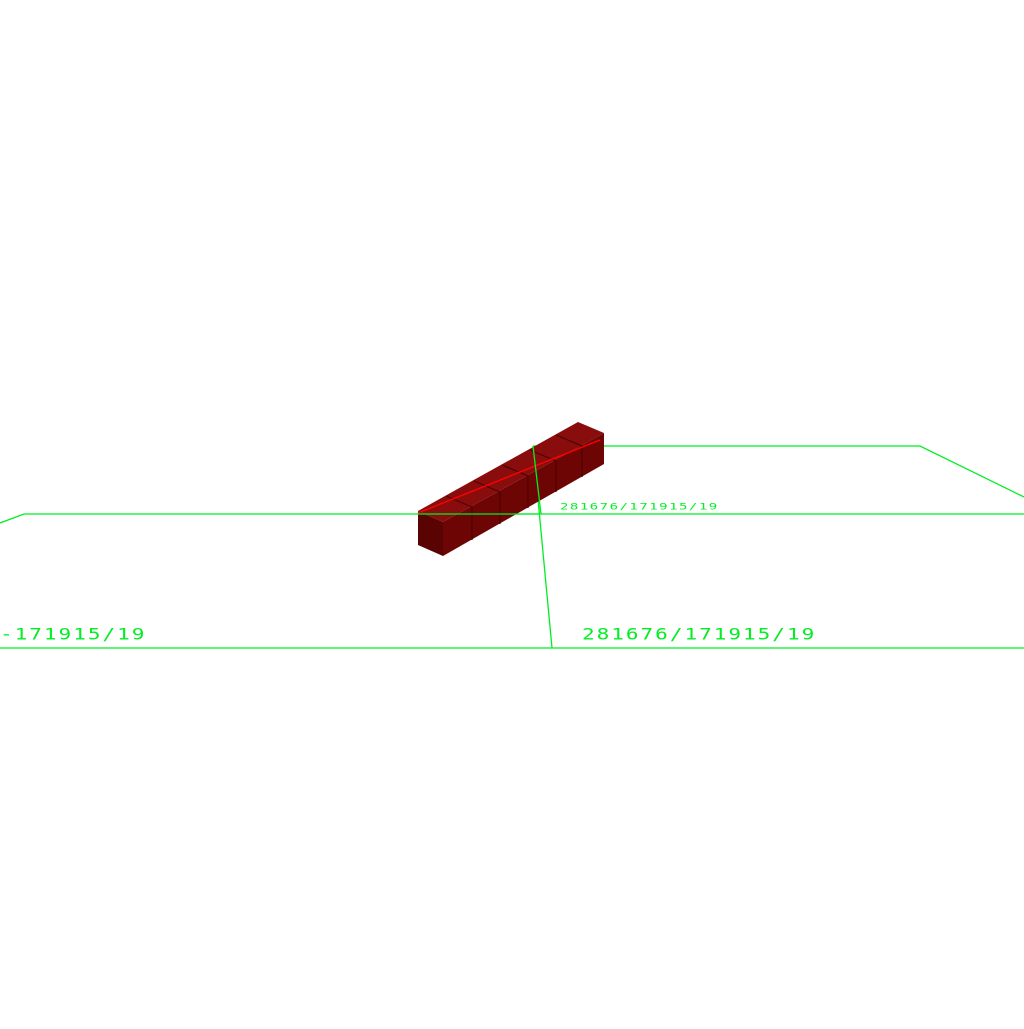 The width and height of the screenshot is (1024, 1029). I want to click on block-seams, so click(514, 487).